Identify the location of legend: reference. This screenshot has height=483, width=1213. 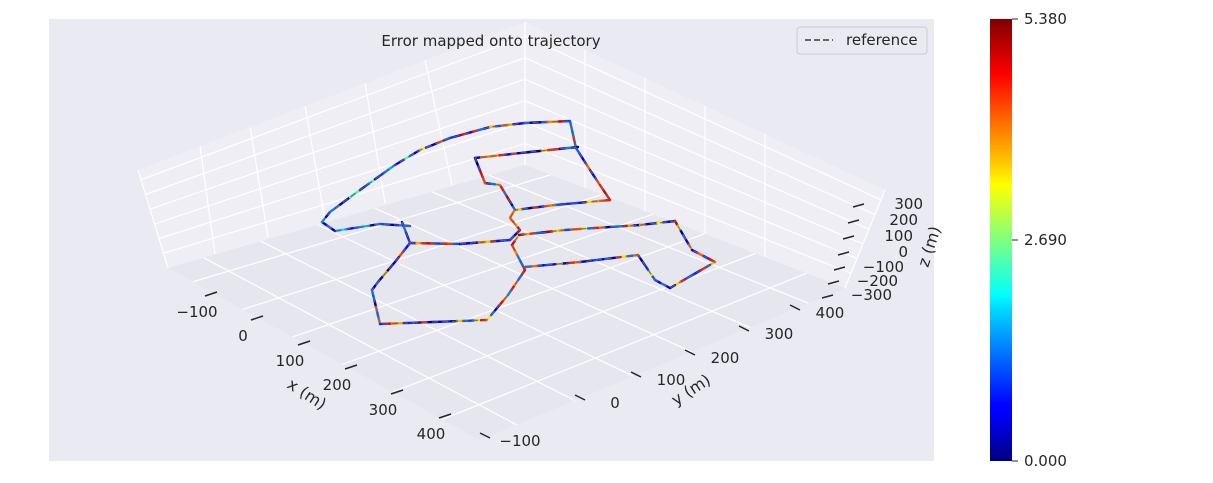
(862, 40).